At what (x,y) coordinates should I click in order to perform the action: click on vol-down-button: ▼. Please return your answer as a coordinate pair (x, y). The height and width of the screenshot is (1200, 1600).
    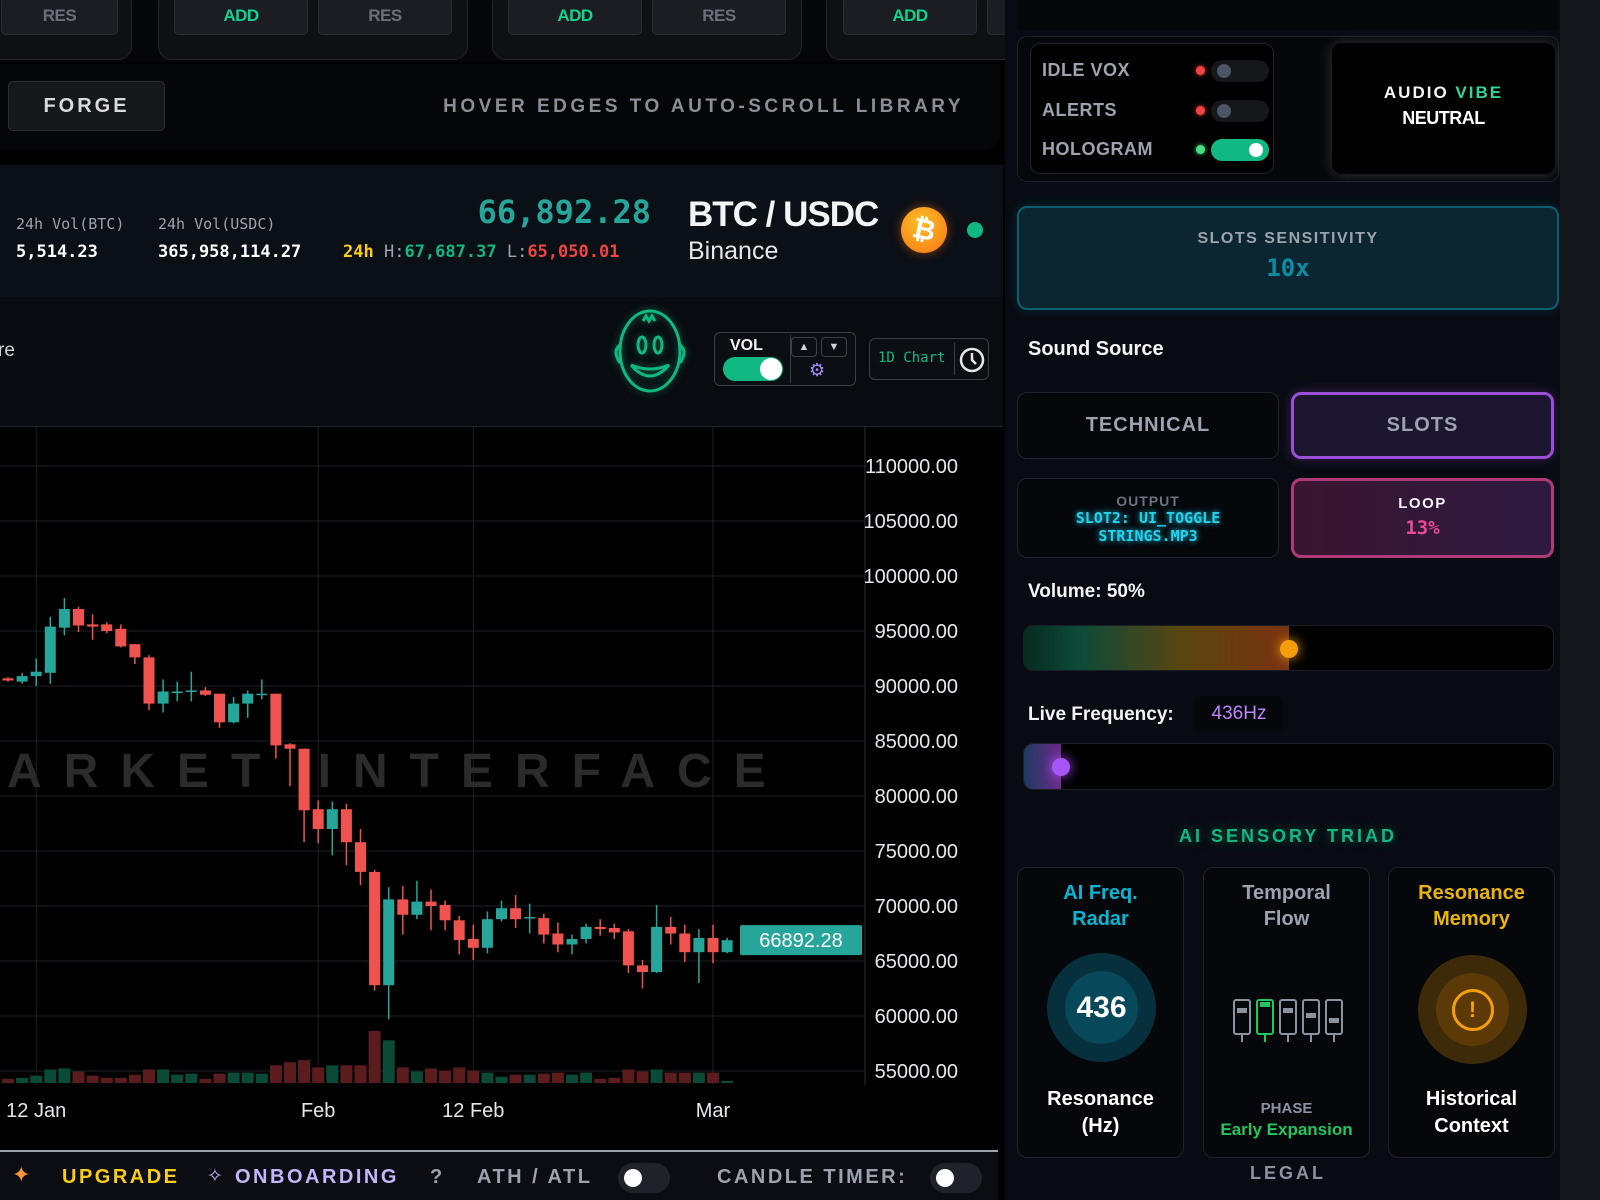
    Looking at the image, I should click on (834, 347).